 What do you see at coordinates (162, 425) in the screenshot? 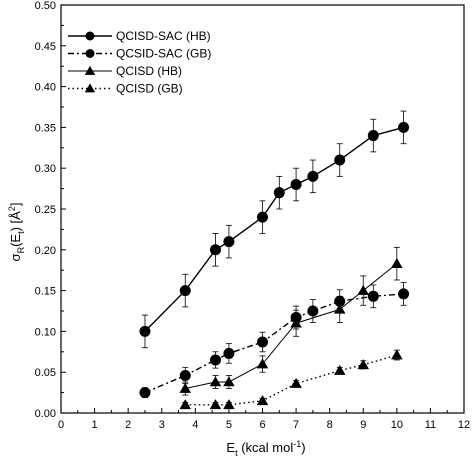
I see `x-tick-label: 3` at bounding box center [162, 425].